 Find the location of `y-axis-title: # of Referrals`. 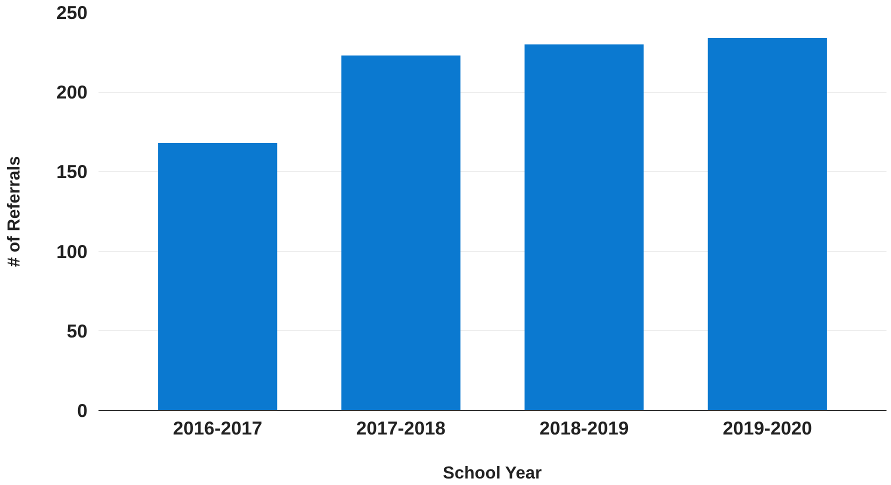

y-axis-title: # of Referrals is located at coordinates (13, 211).